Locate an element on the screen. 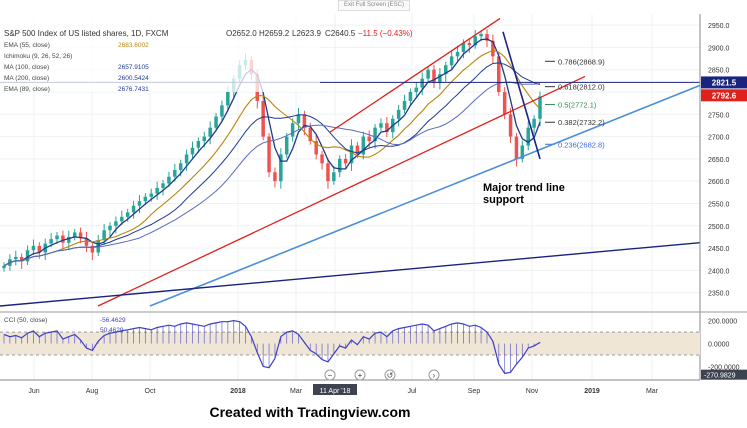 This screenshot has height=428, width=747. cci-line is located at coordinates (272, 347).